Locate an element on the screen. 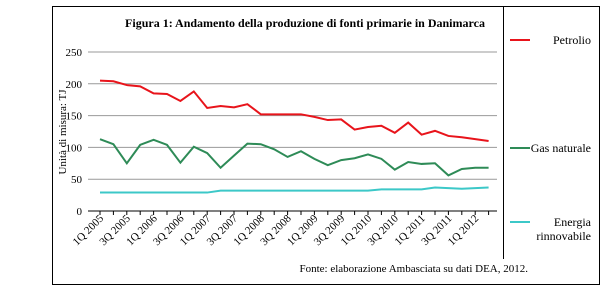  legend-label: Petrolio is located at coordinates (572, 40).